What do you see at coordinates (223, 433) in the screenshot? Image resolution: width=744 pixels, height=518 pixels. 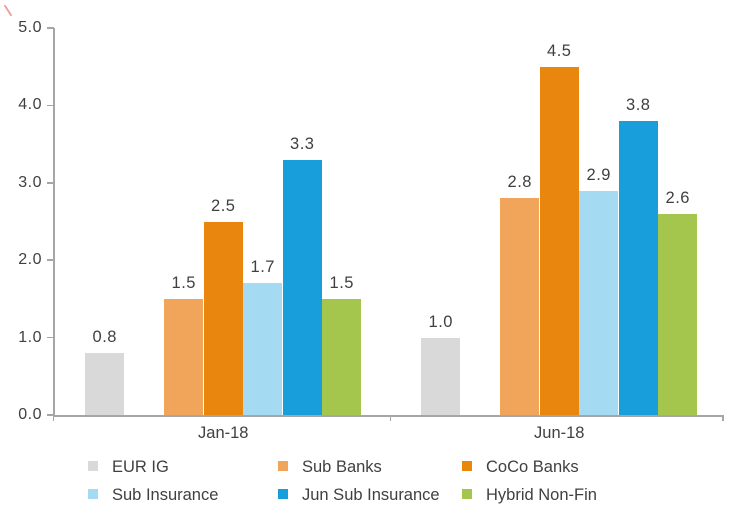 I see `category-label-jan-18: Jan-18` at bounding box center [223, 433].